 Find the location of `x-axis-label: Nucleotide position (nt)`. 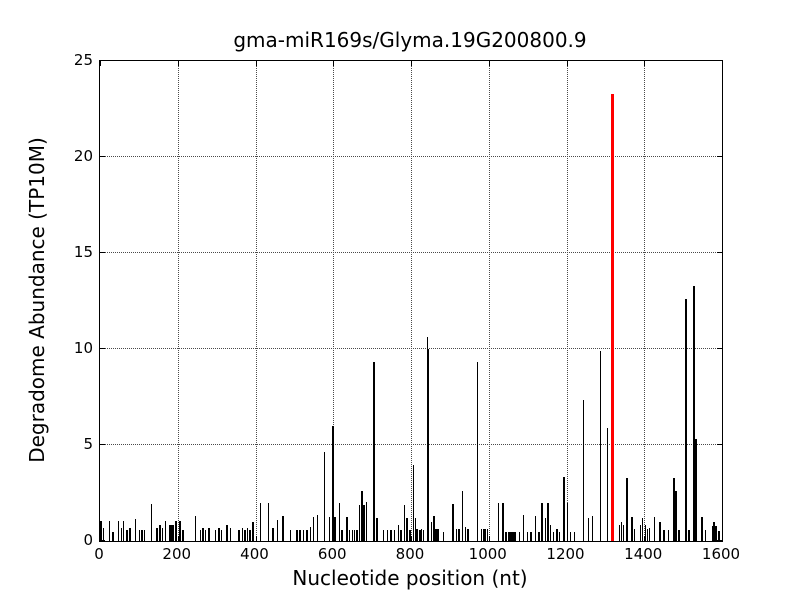

x-axis-label: Nucleotide position (nt) is located at coordinates (410, 578).